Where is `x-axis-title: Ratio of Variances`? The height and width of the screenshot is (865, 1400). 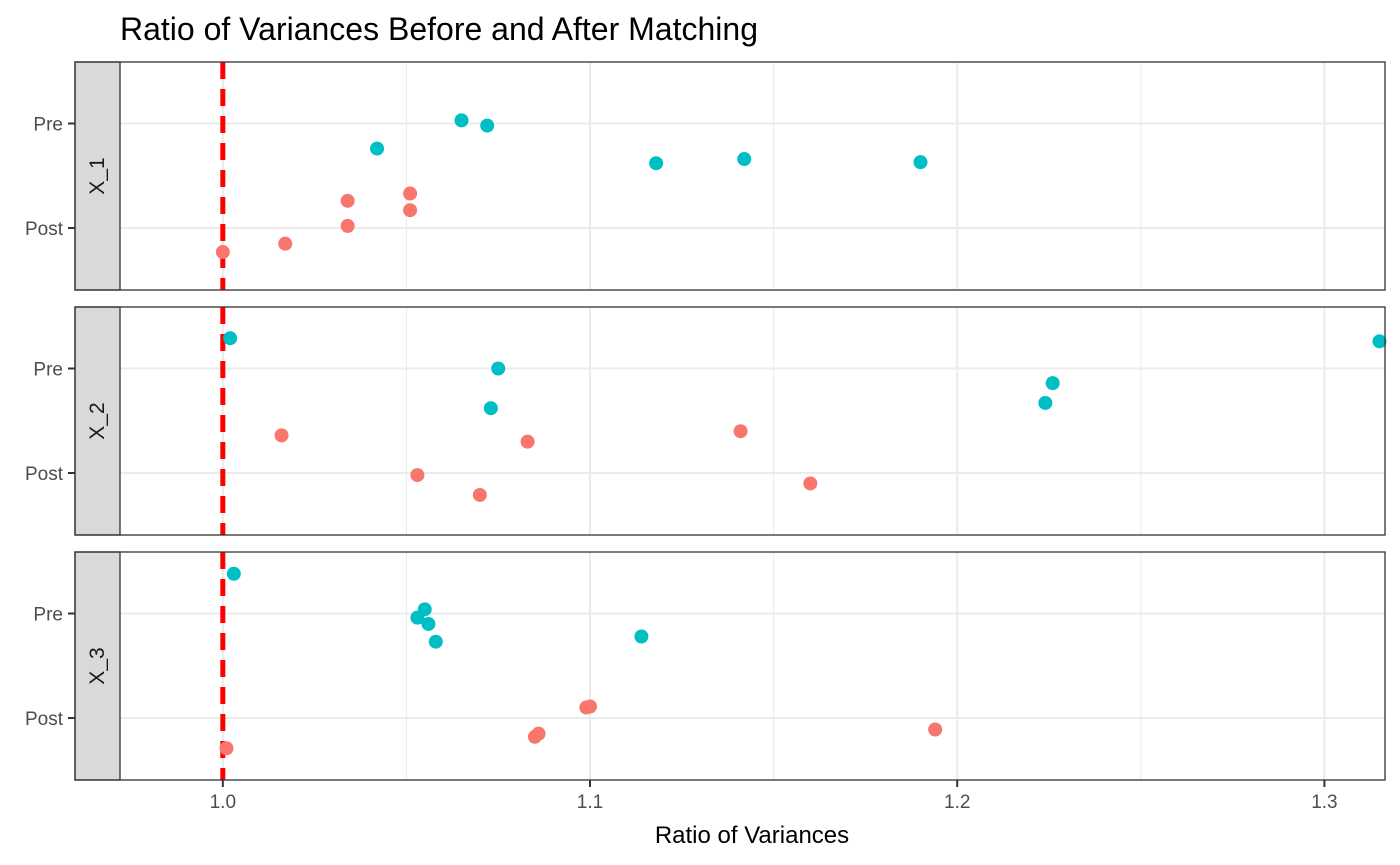 x-axis-title: Ratio of Variances is located at coordinates (752, 835).